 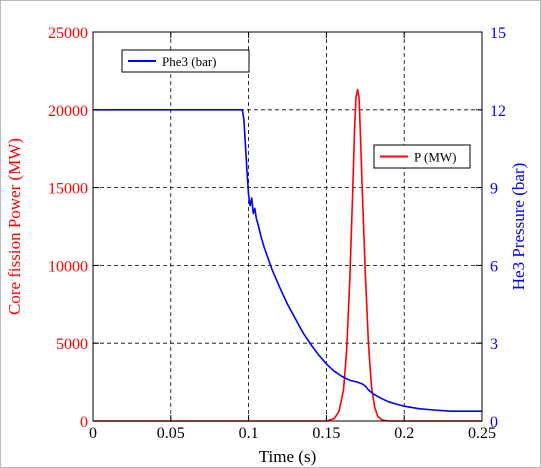 What do you see at coordinates (84, 422) in the screenshot?
I see `y-left-tick-label: 0` at bounding box center [84, 422].